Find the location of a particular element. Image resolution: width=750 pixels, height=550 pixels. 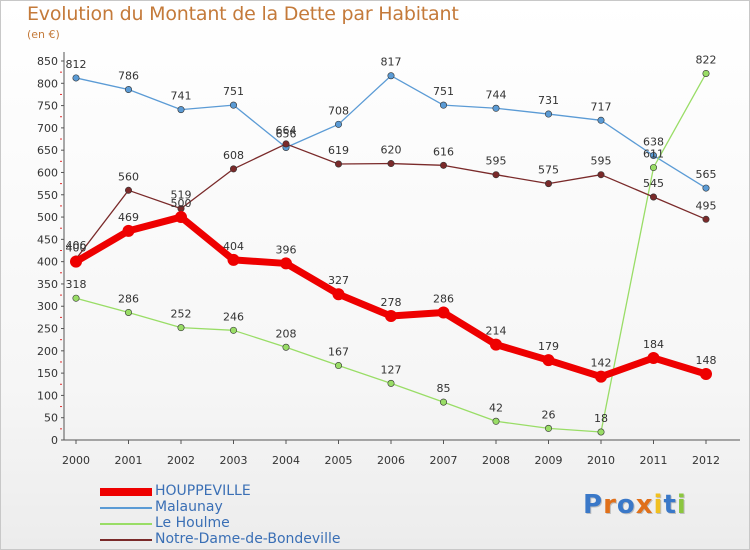

x-tick-label: 2010 is located at coordinates (601, 460).